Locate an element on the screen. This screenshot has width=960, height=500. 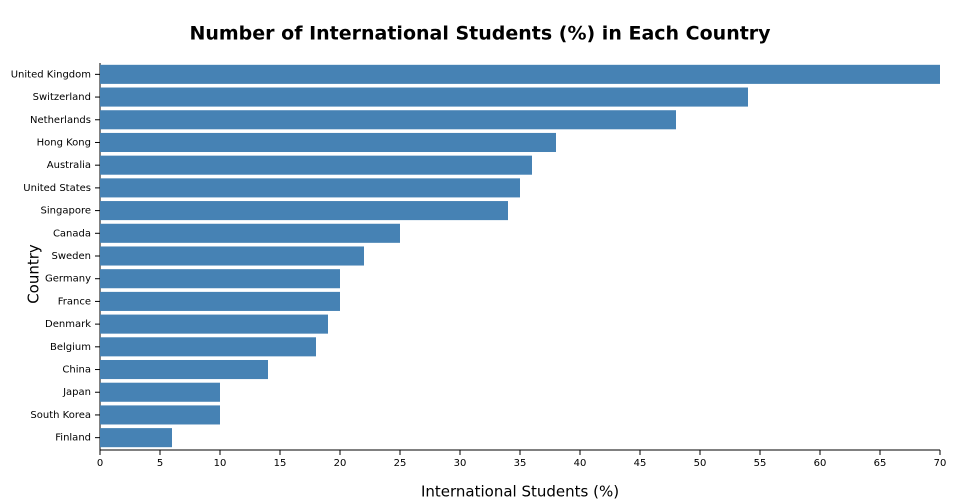
y-tick-label: China is located at coordinates (76, 370).